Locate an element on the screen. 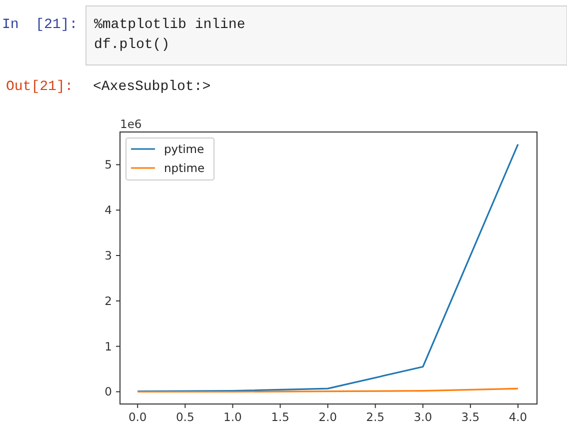 The height and width of the screenshot is (446, 567). y-tick-label: 4 is located at coordinates (108, 210).